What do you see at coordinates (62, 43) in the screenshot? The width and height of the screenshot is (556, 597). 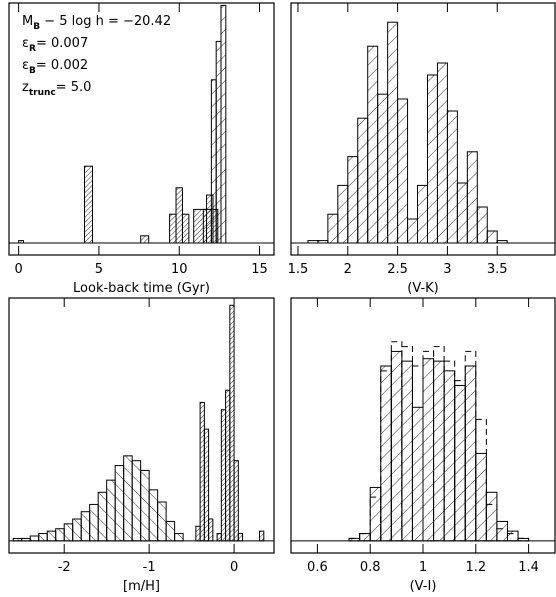 I see `annotation-text: = 0.007` at bounding box center [62, 43].